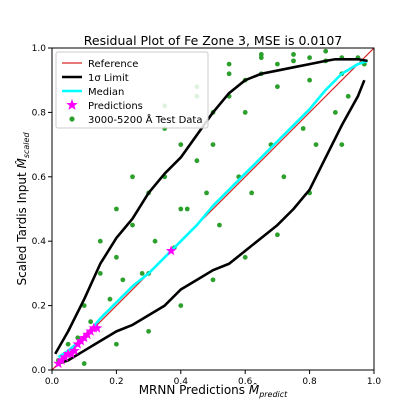  What do you see at coordinates (39, 178) in the screenshot?
I see `y-tick-label: 0.6` at bounding box center [39, 178].